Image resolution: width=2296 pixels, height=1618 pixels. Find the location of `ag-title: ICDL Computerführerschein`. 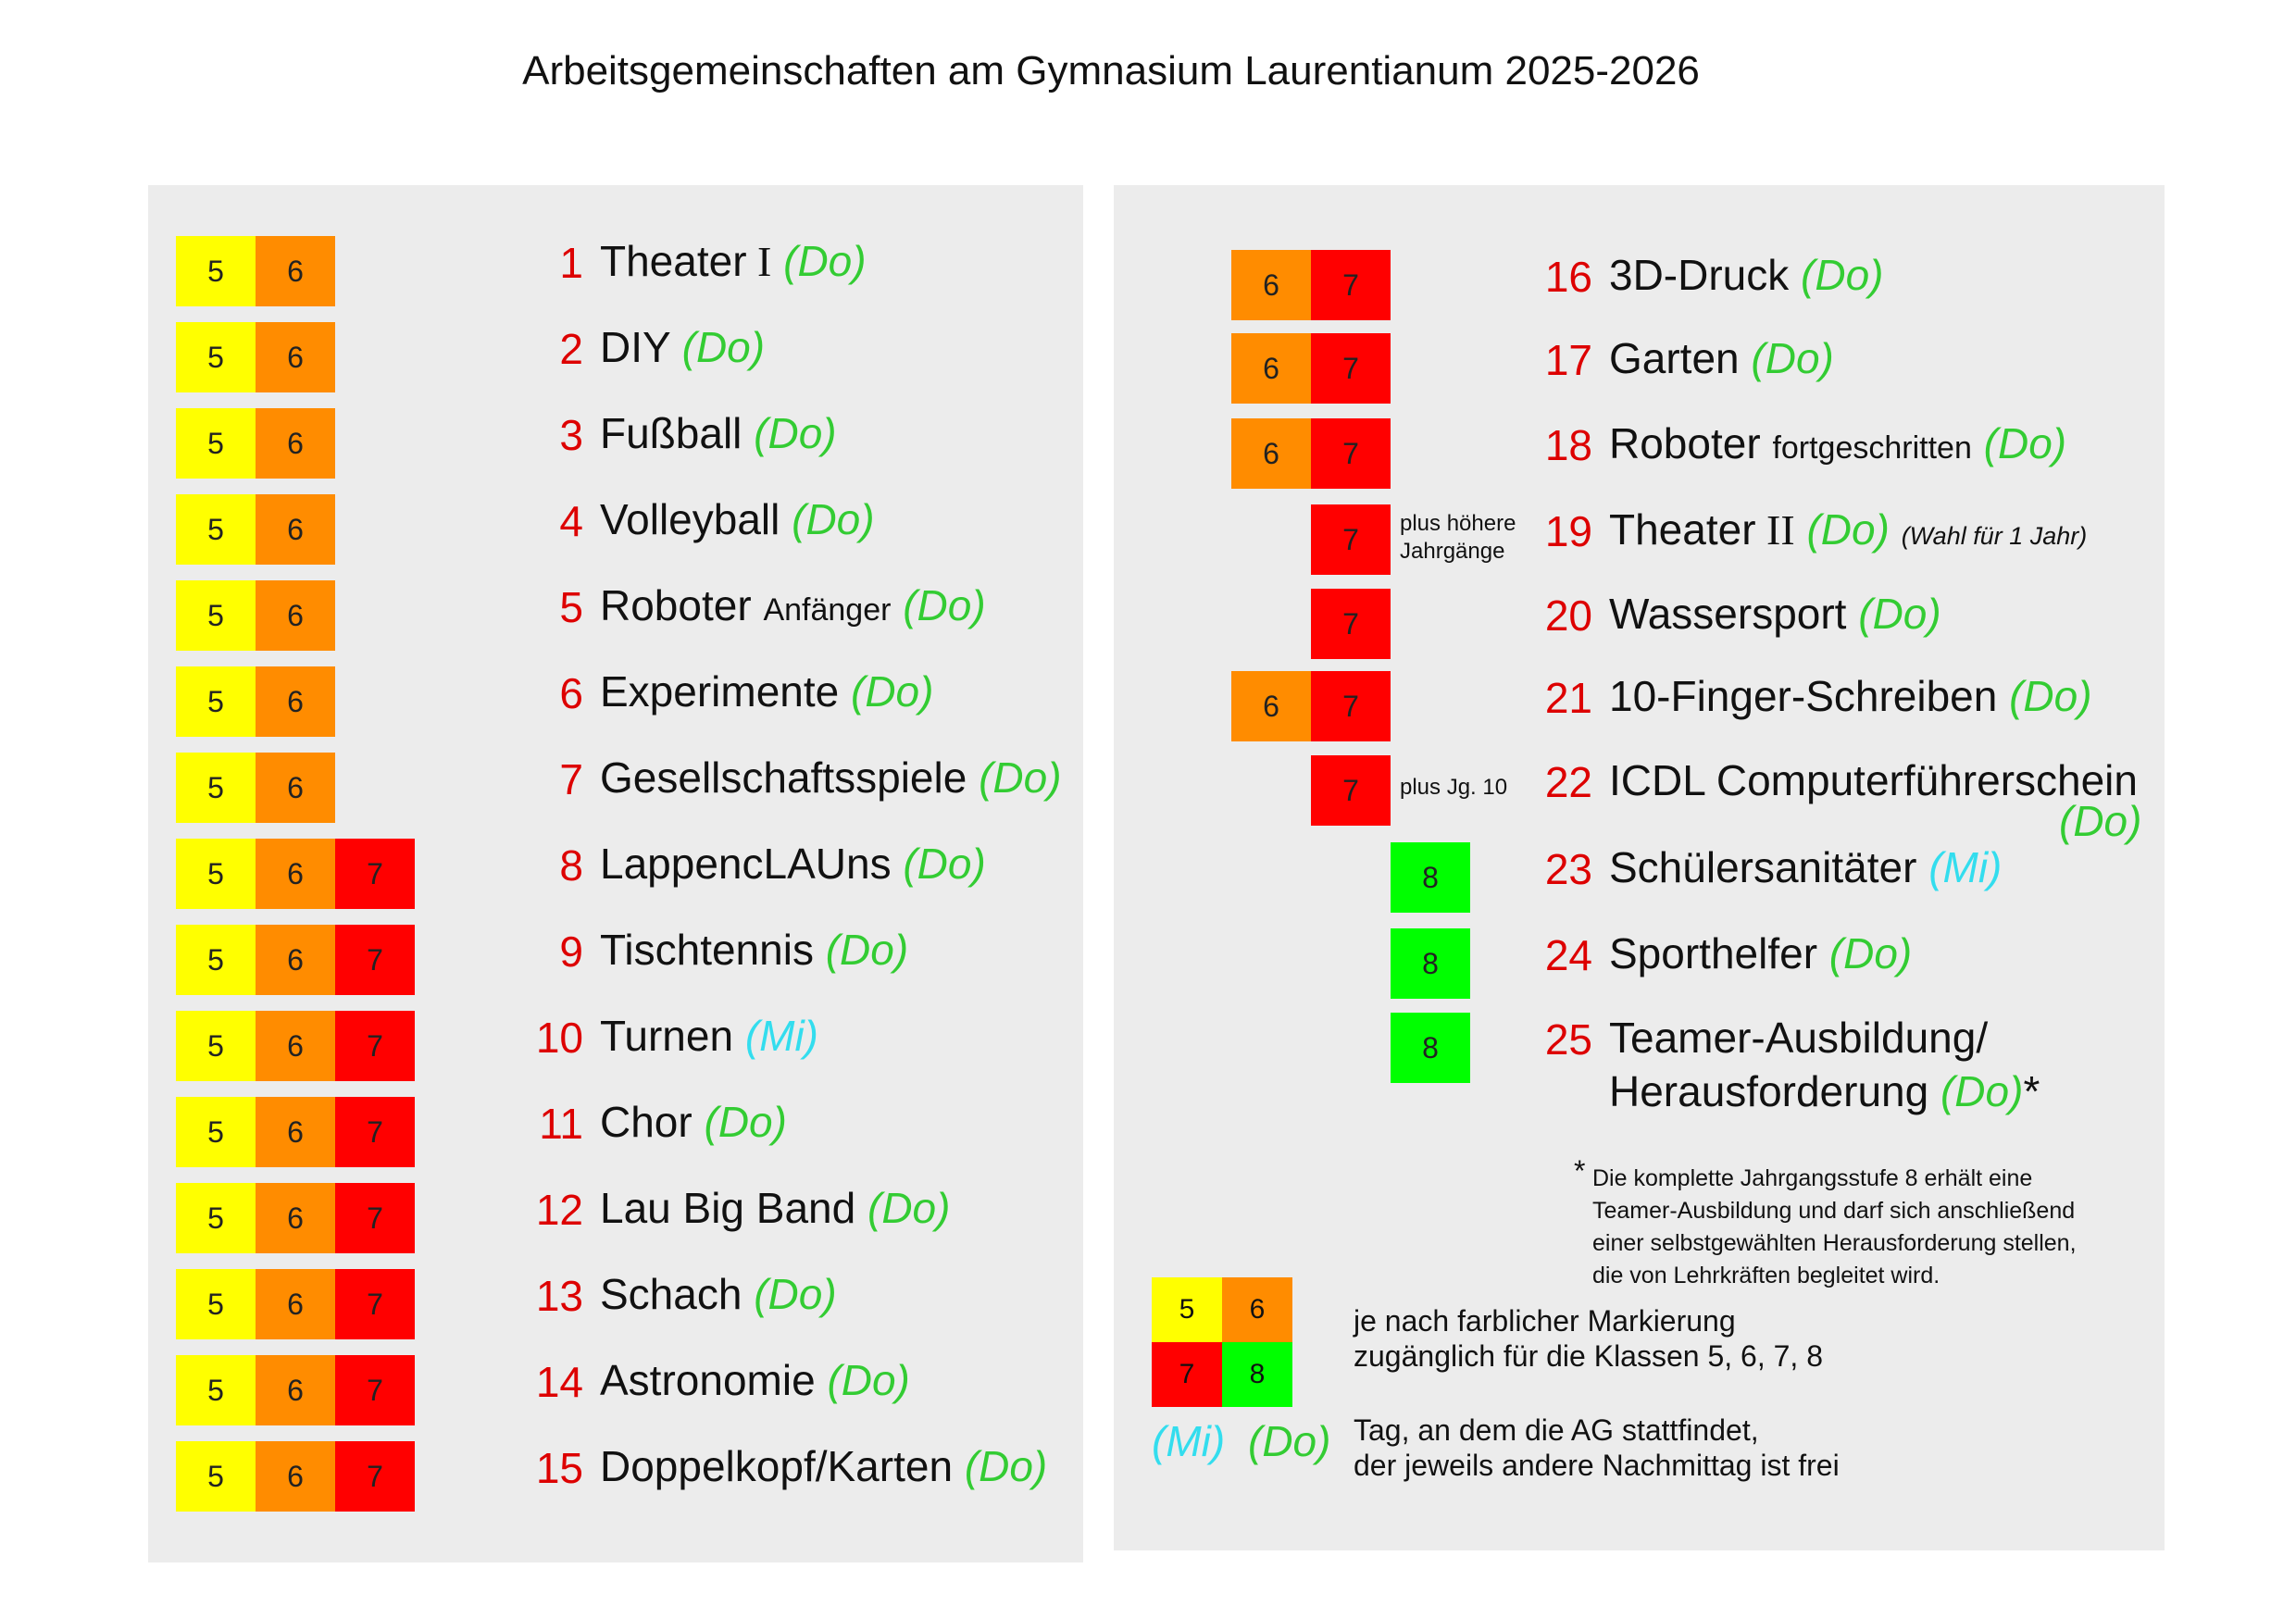

ag-title: ICDL Computerführerschein is located at coordinates (1873, 780).